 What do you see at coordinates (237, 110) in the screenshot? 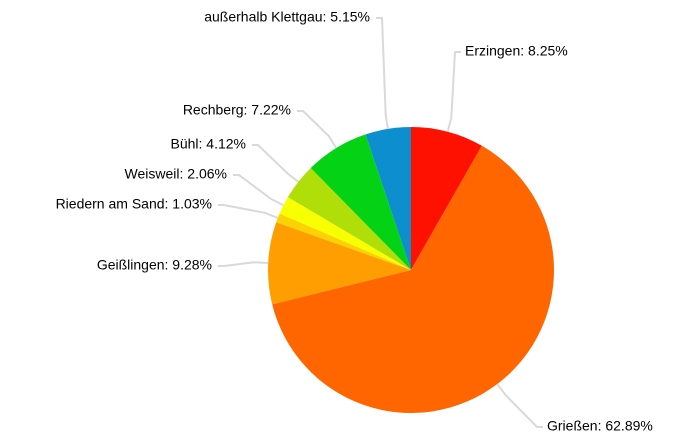
I see `slice-label: Rechberg: 7.22%` at bounding box center [237, 110].